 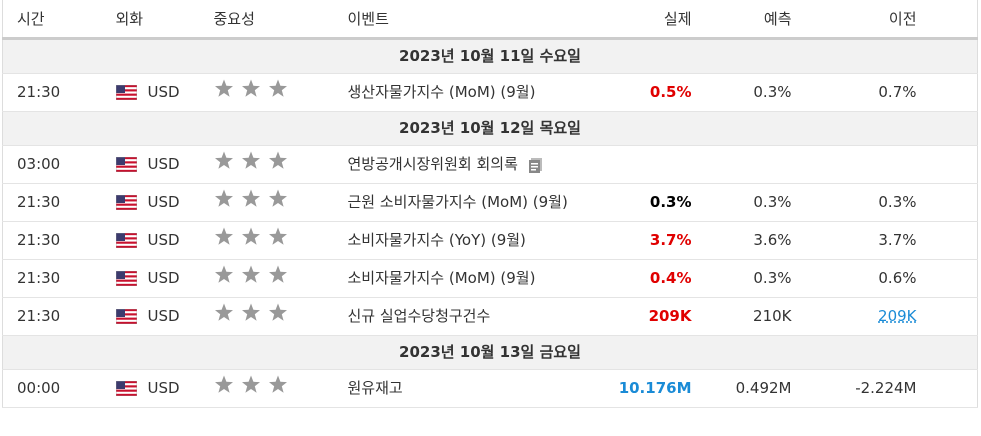 I want to click on event-row: 21:30 USD 생산자물가지수 (MoM) (9월) 0.5% 0.3% 0.7%, so click(x=490, y=92).